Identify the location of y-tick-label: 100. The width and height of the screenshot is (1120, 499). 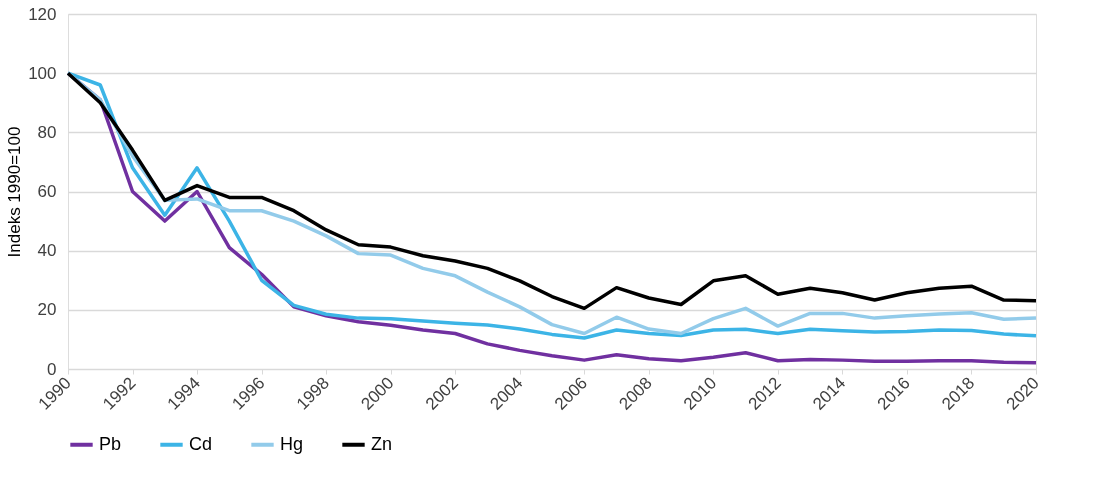
(42, 73).